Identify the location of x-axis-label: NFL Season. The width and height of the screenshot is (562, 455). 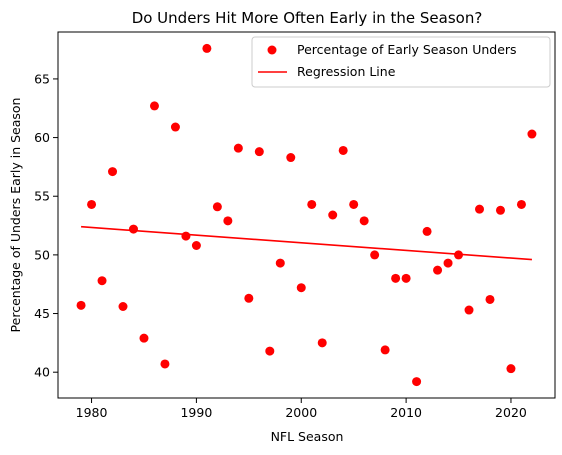
(307, 436).